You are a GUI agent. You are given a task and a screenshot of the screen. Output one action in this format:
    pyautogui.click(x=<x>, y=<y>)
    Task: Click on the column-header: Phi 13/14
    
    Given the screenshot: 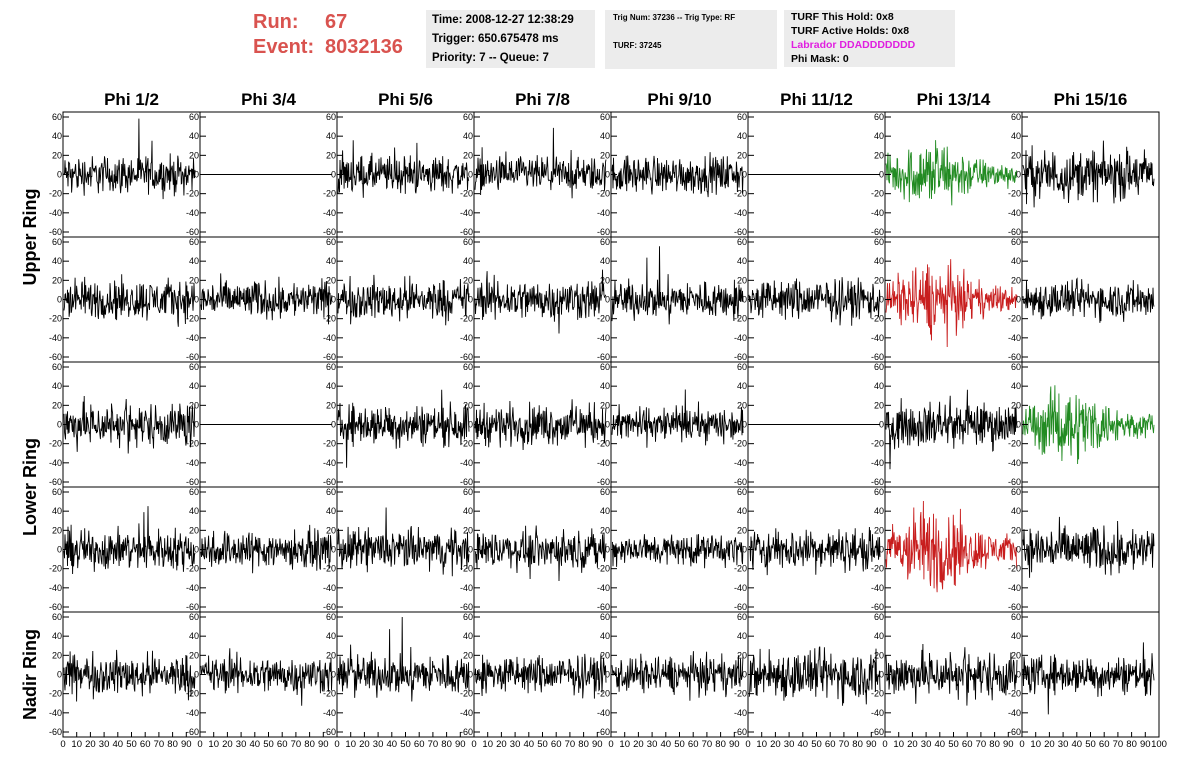 What is the action you would take?
    pyautogui.click(x=954, y=99)
    